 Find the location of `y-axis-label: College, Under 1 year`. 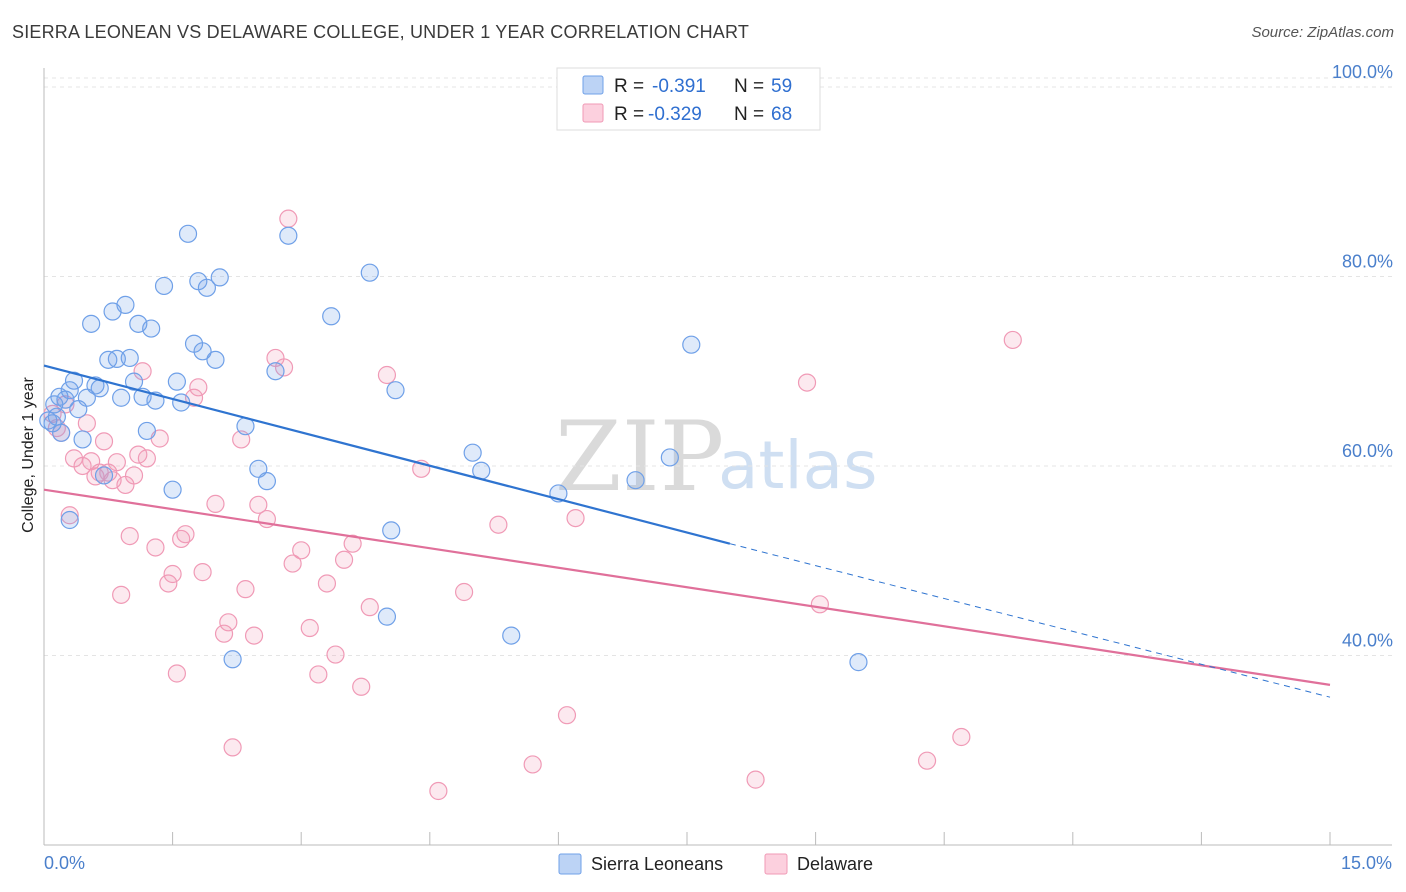

y-axis-label: College, Under 1 year is located at coordinates (28, 455).